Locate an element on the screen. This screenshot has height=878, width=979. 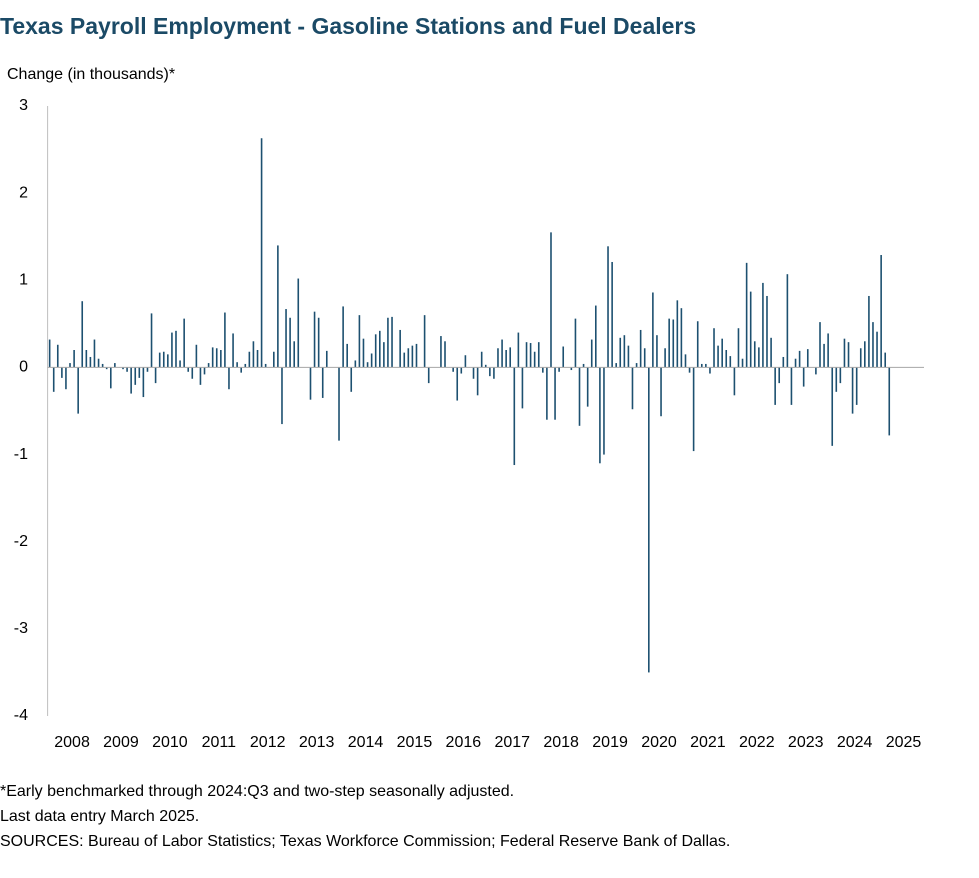
y-tick-label: 3 is located at coordinates (23, 105).